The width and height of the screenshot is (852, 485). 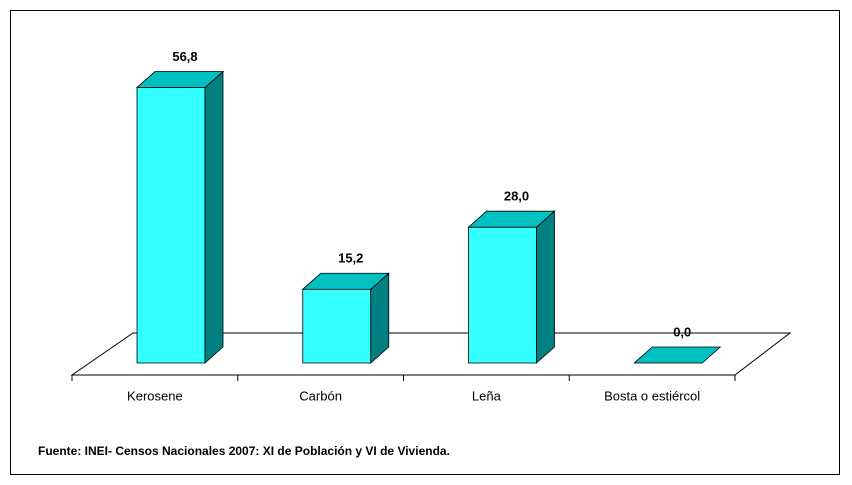 I want to click on x-tick-label: Bosta o estiércol, so click(x=652, y=395).